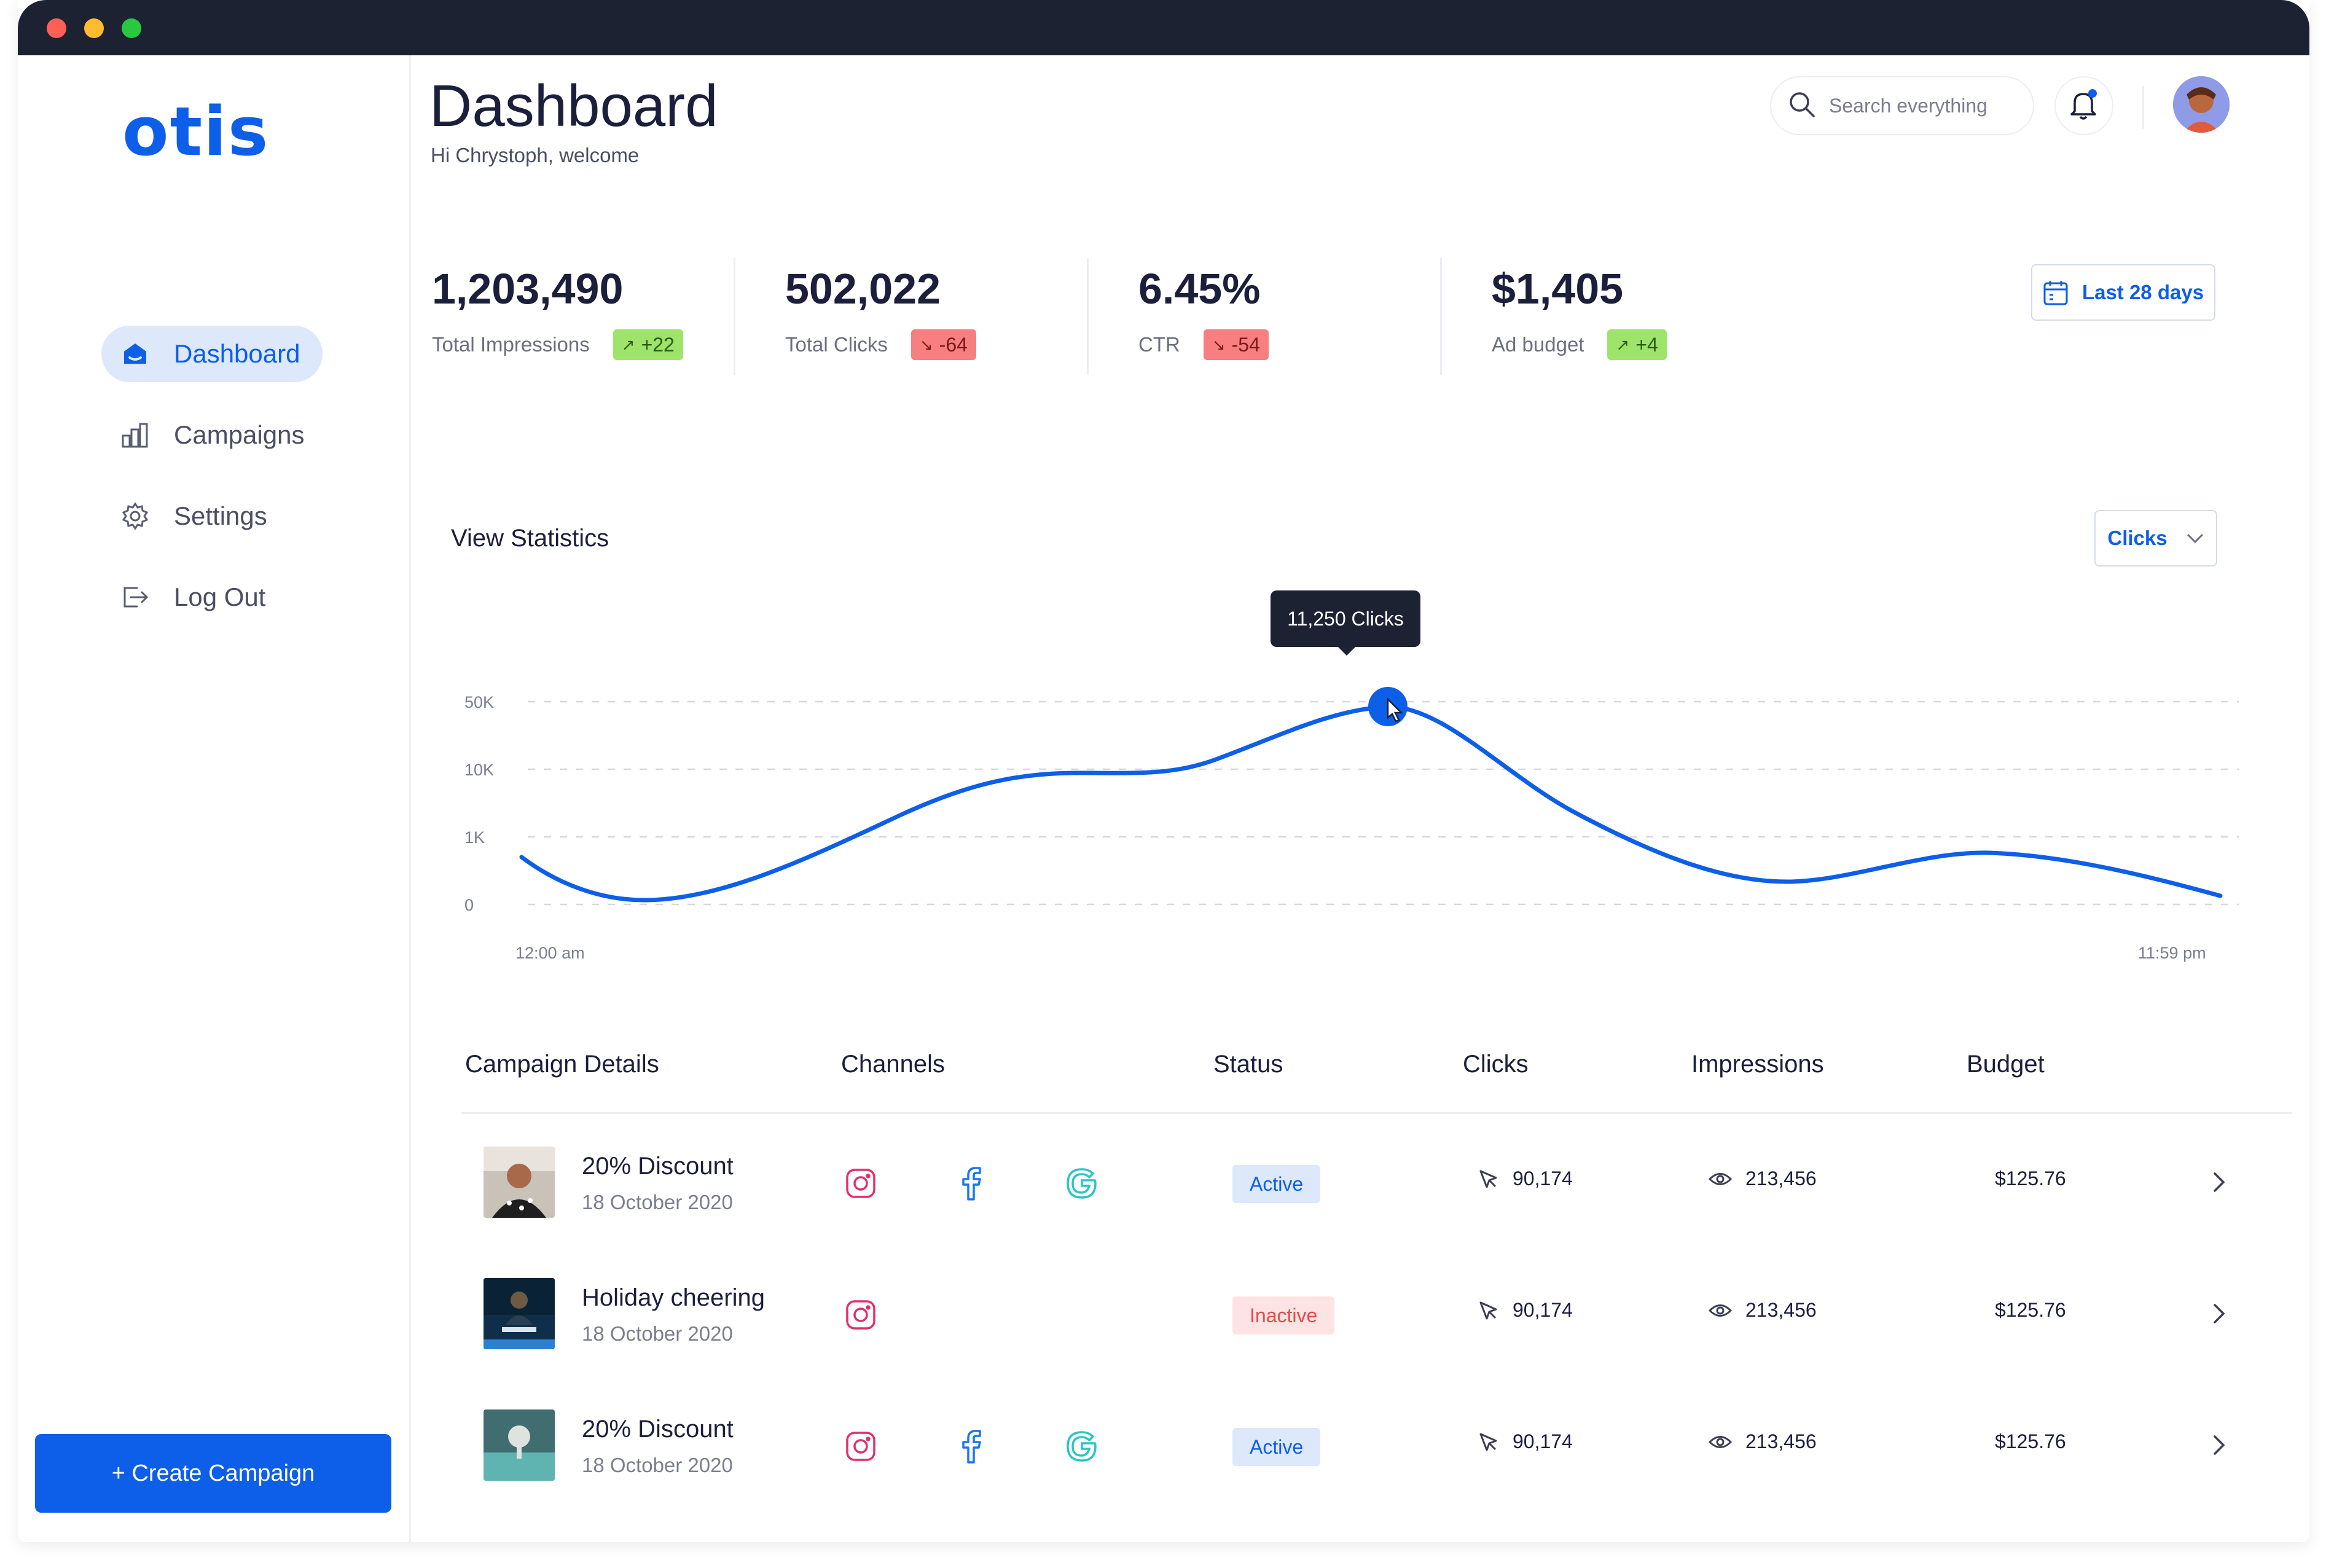  I want to click on search-box, so click(1902, 105).